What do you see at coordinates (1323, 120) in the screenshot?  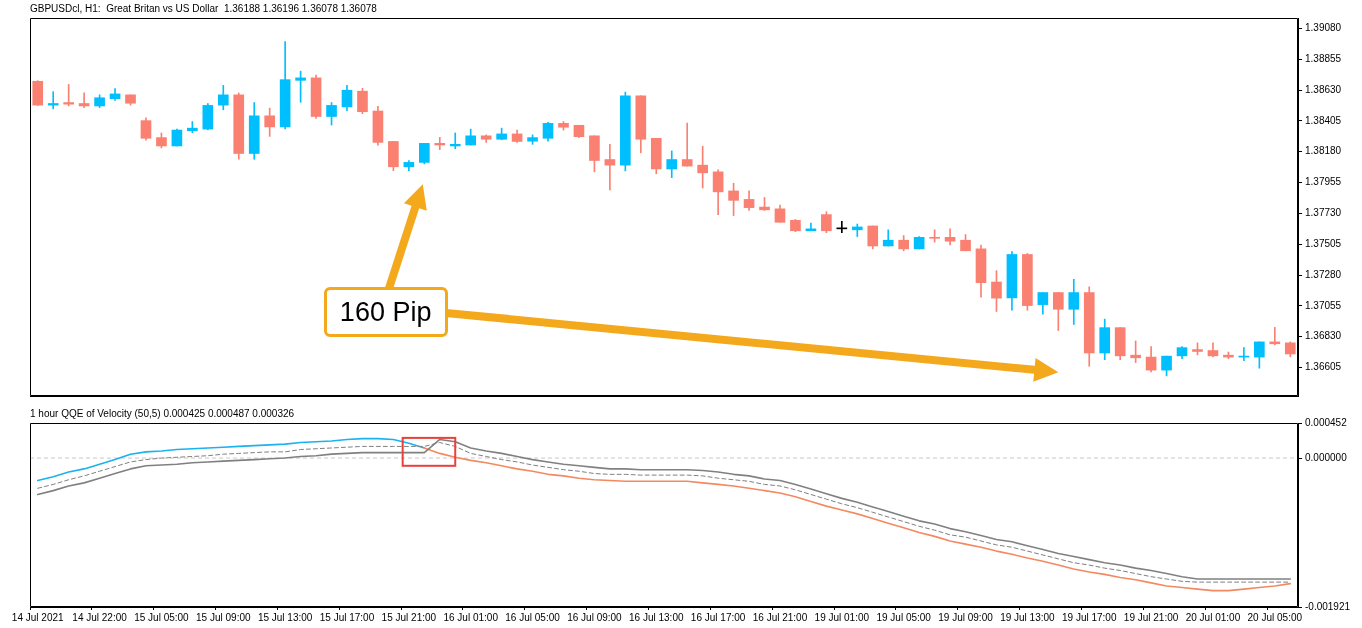 I see `y-tick-label: 1.38405` at bounding box center [1323, 120].